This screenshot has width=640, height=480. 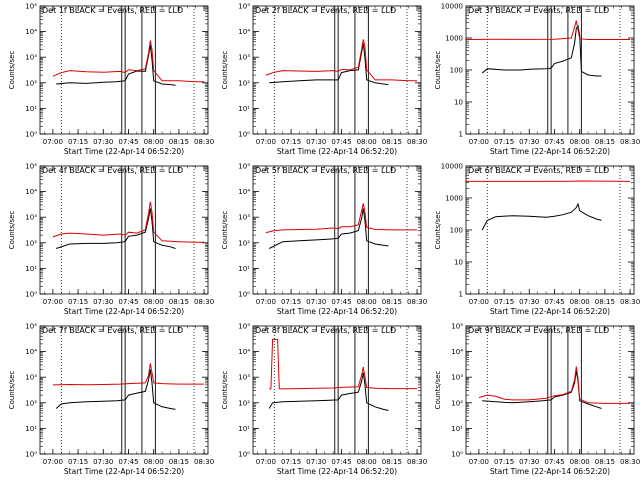 What do you see at coordinates (244, 327) in the screenshot?
I see `y-tick-label: 10⁵` at bounding box center [244, 327].